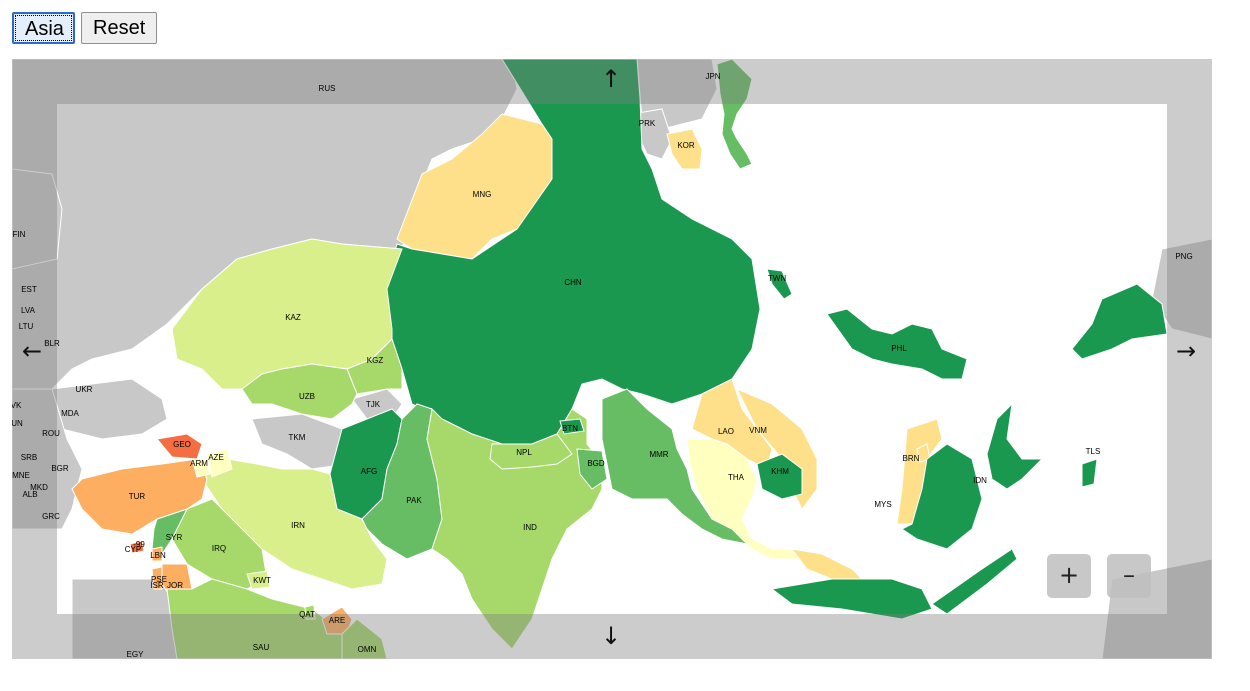  I want to click on zoom-in-button: +, so click(1069, 576).